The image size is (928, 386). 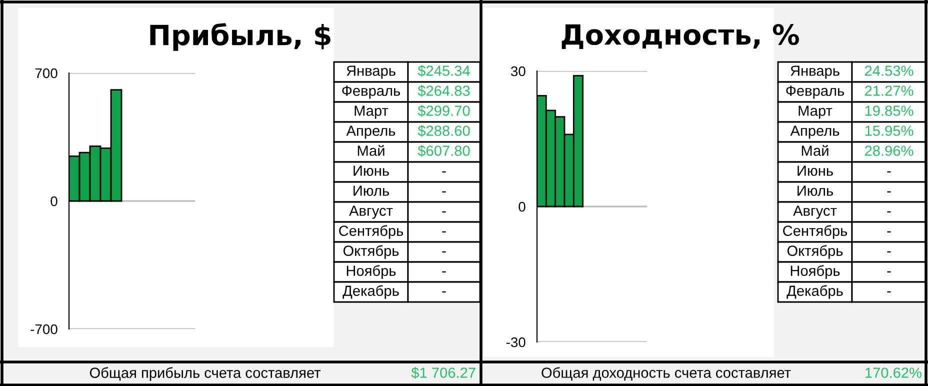 What do you see at coordinates (444, 110) in the screenshot?
I see `text: $299.70` at bounding box center [444, 110].